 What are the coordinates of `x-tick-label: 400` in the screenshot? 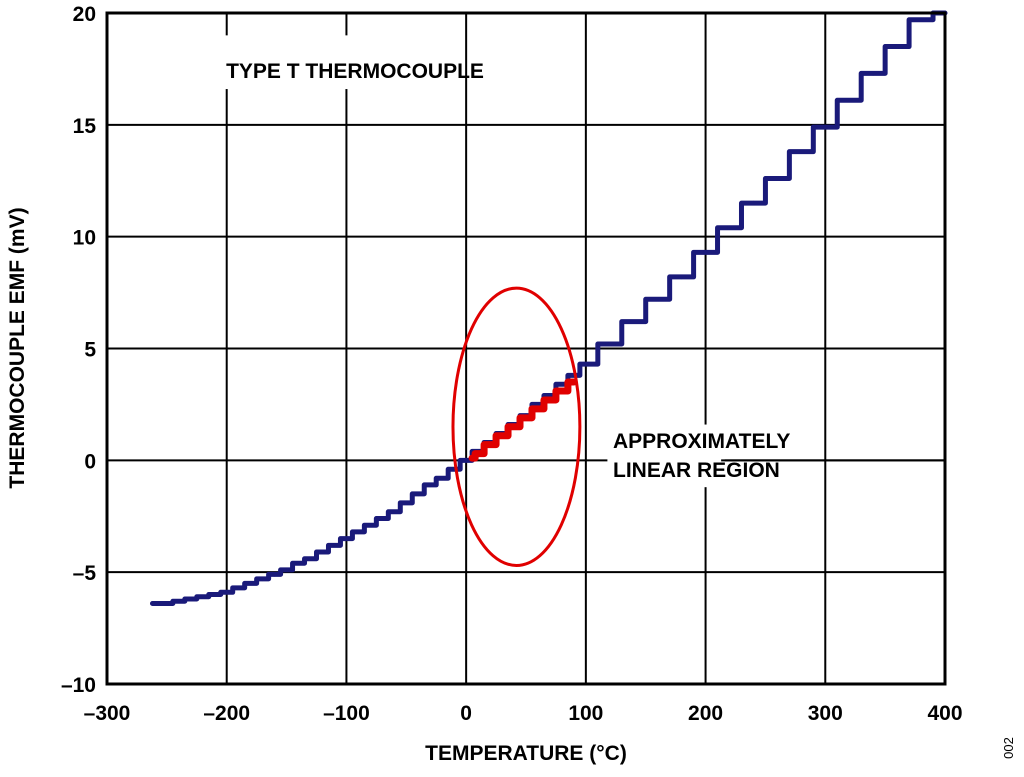 It's located at (944, 713).